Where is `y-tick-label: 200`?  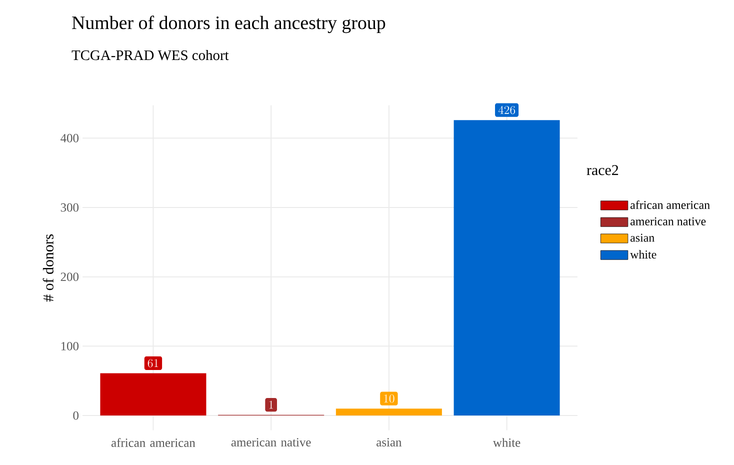
y-tick-label: 200 is located at coordinates (69, 277).